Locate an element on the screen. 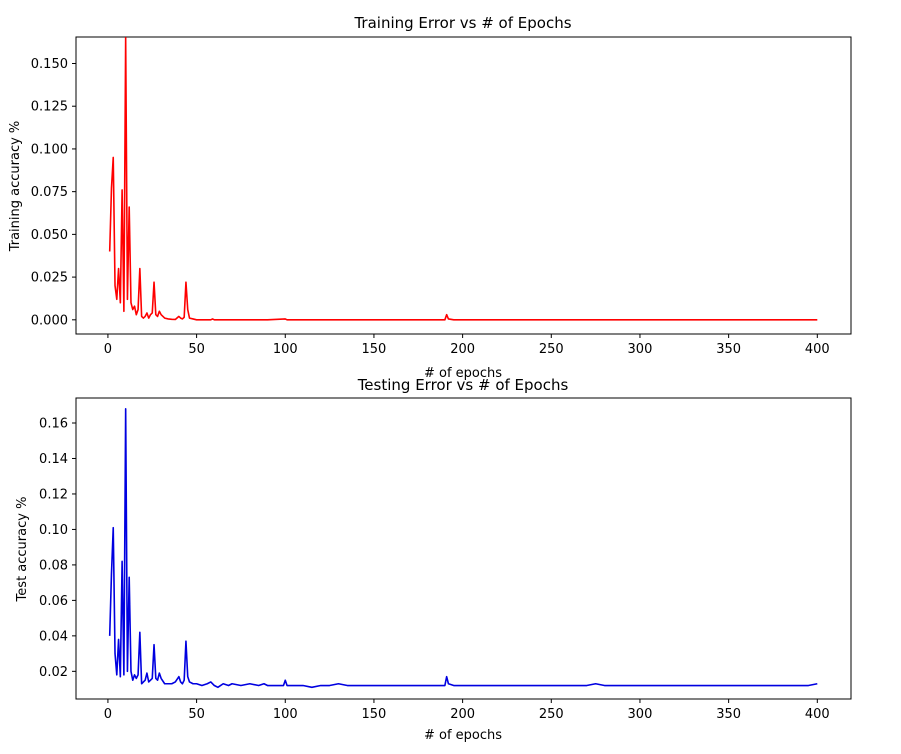  chart-top-x-tick-label: 250 is located at coordinates (551, 349).